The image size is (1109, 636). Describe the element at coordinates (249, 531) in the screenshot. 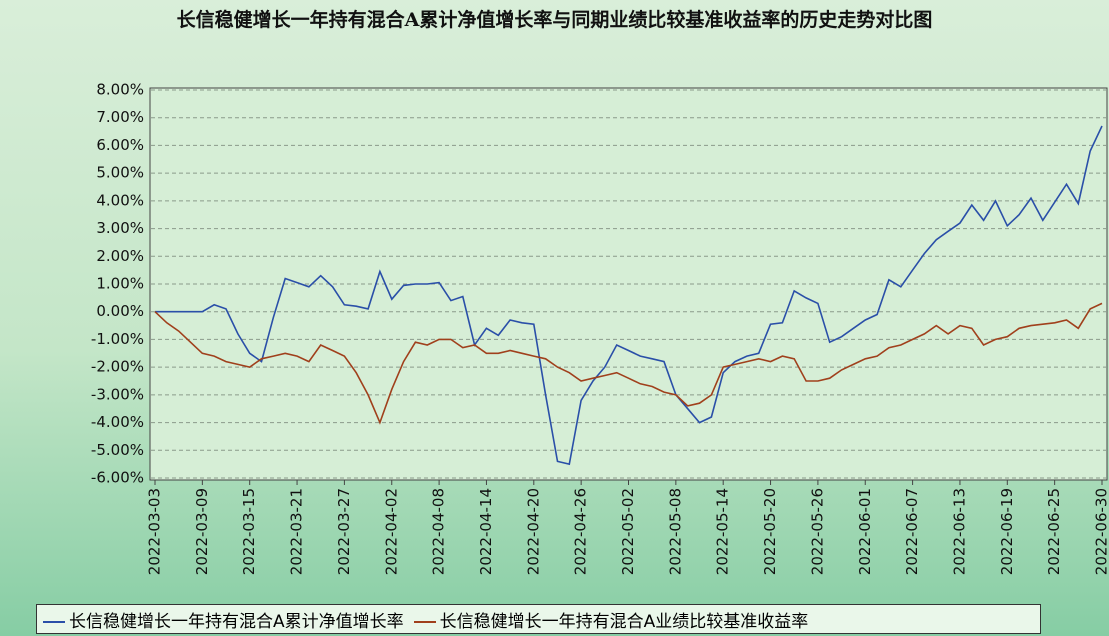

I see `x-tick-label: 2022-03-15` at that location.